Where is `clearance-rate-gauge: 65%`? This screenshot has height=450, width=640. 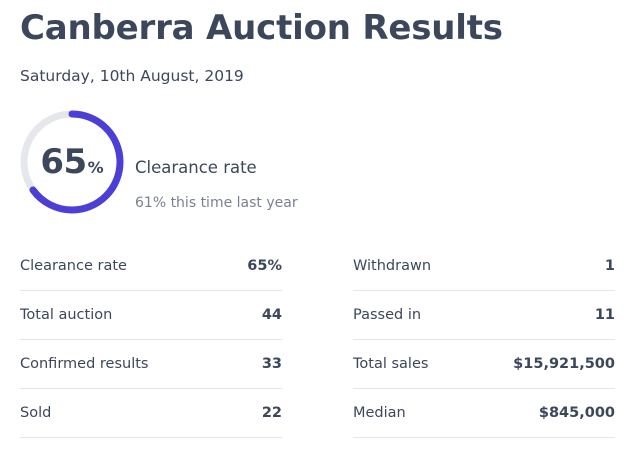
clearance-rate-gauge: 65% is located at coordinates (72, 162).